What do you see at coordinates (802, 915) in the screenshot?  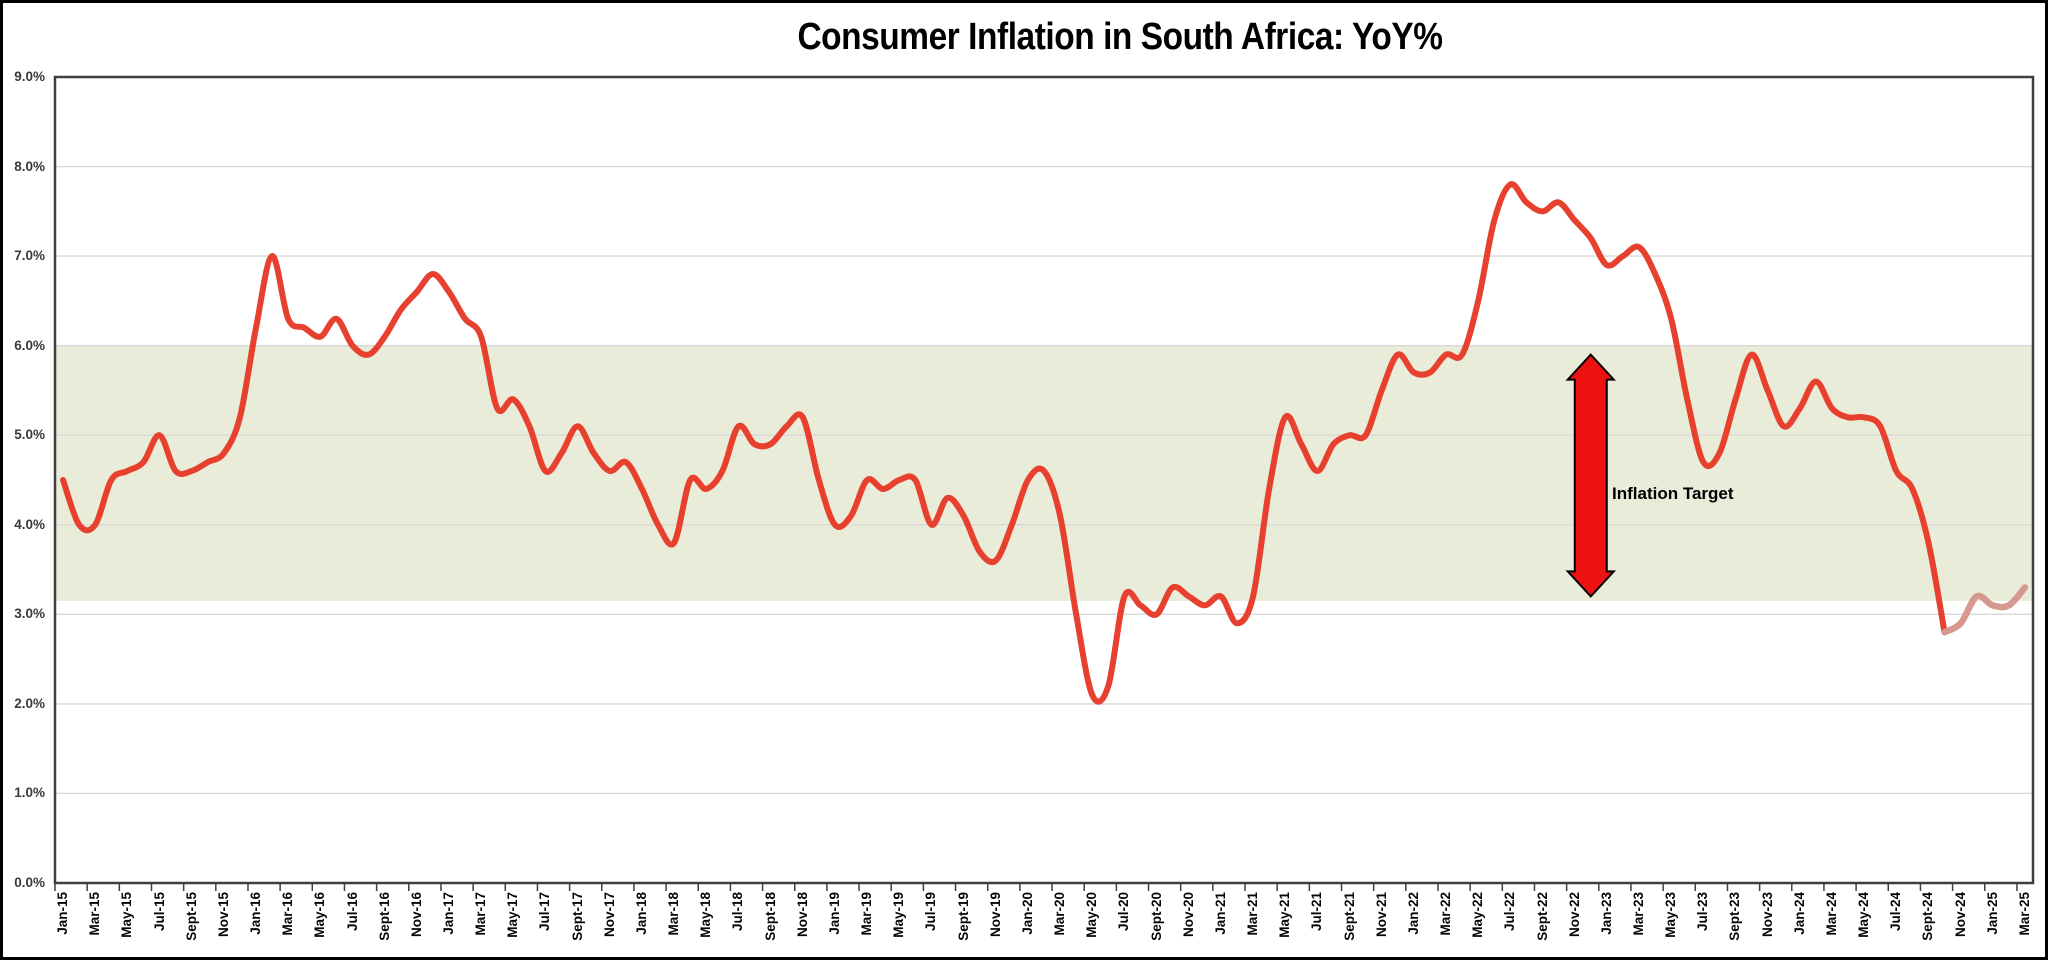 I see `x-tick-label: Nov-18` at bounding box center [802, 915].